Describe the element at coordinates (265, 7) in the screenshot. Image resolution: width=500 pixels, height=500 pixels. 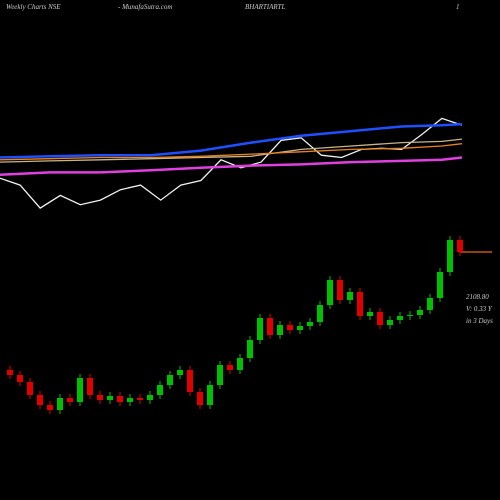
I see `header-symbol: BHARTIARTL` at that location.